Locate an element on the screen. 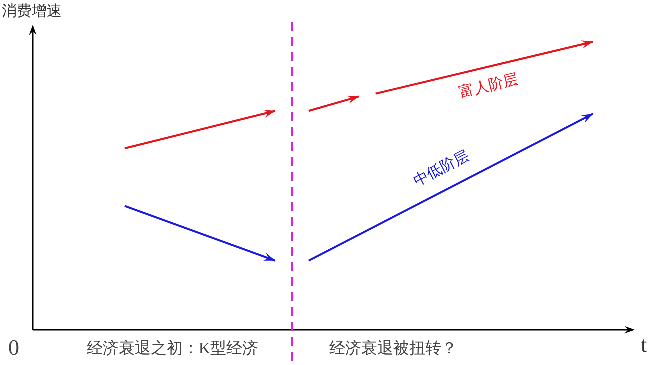 This screenshot has height=365, width=650. y-axis-title: 消费增速 is located at coordinates (32, 11).